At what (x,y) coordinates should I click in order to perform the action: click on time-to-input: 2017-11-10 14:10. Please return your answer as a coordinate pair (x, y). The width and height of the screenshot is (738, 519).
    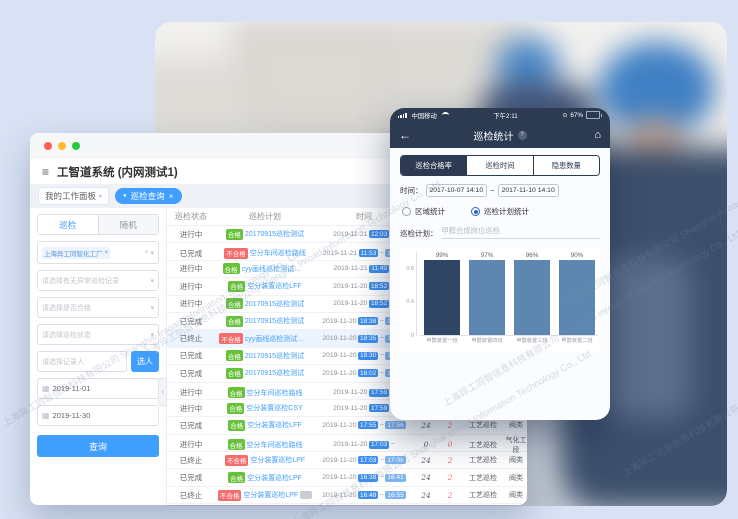
    Looking at the image, I should click on (528, 190).